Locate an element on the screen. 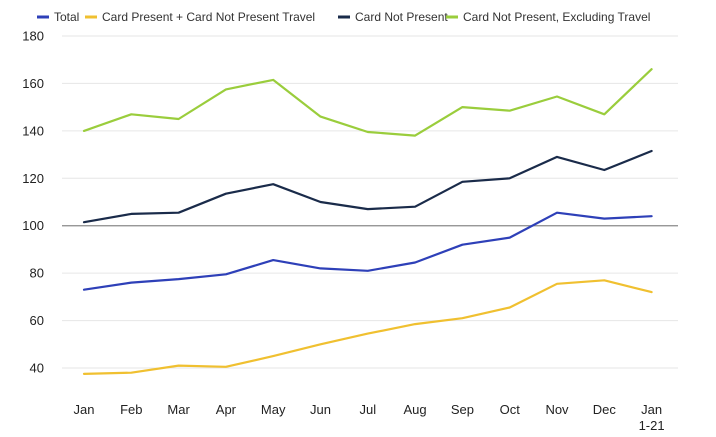 This screenshot has height=437, width=716. x-tick-label: Jan 1-21 is located at coordinates (652, 417).